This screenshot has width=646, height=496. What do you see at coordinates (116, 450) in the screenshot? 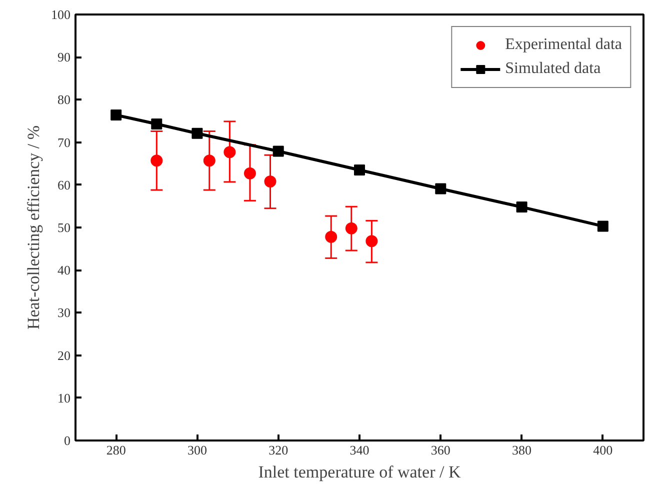
I see `x-tick-label: 280` at bounding box center [116, 450].